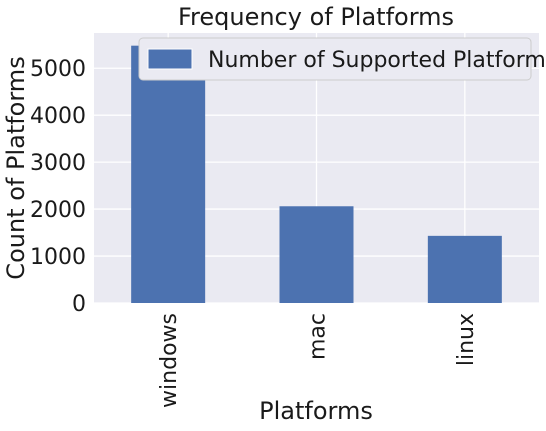 The image size is (546, 431). I want to click on legend-swatch, so click(170, 59).